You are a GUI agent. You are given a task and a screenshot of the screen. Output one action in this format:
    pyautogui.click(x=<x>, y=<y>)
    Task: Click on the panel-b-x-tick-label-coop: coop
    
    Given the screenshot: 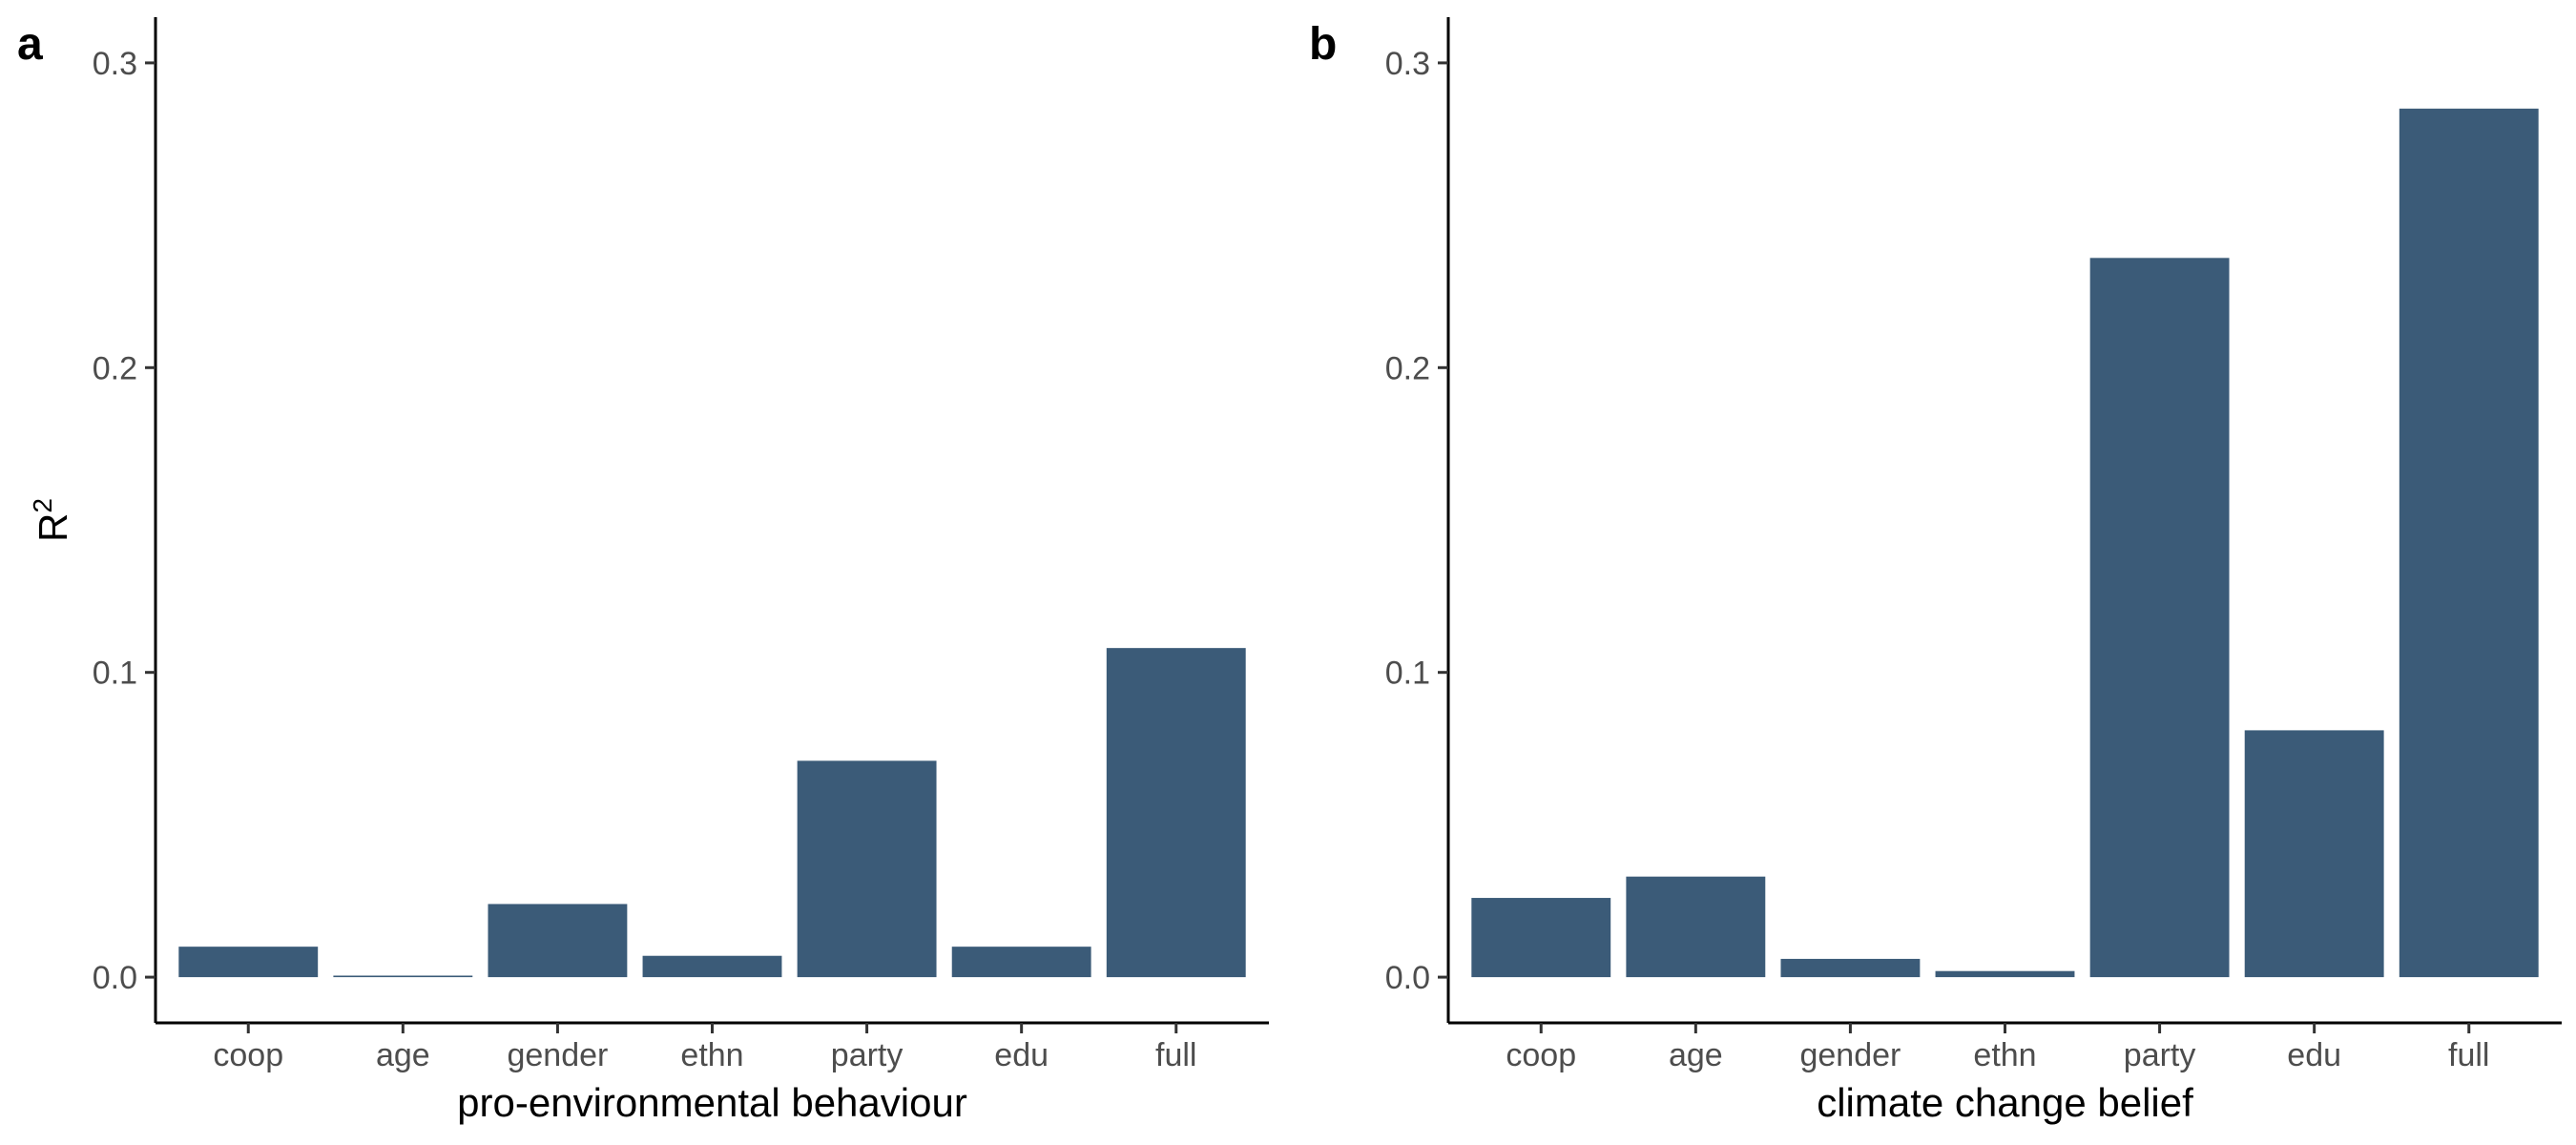 What is the action you would take?
    pyautogui.click(x=1541, y=1055)
    